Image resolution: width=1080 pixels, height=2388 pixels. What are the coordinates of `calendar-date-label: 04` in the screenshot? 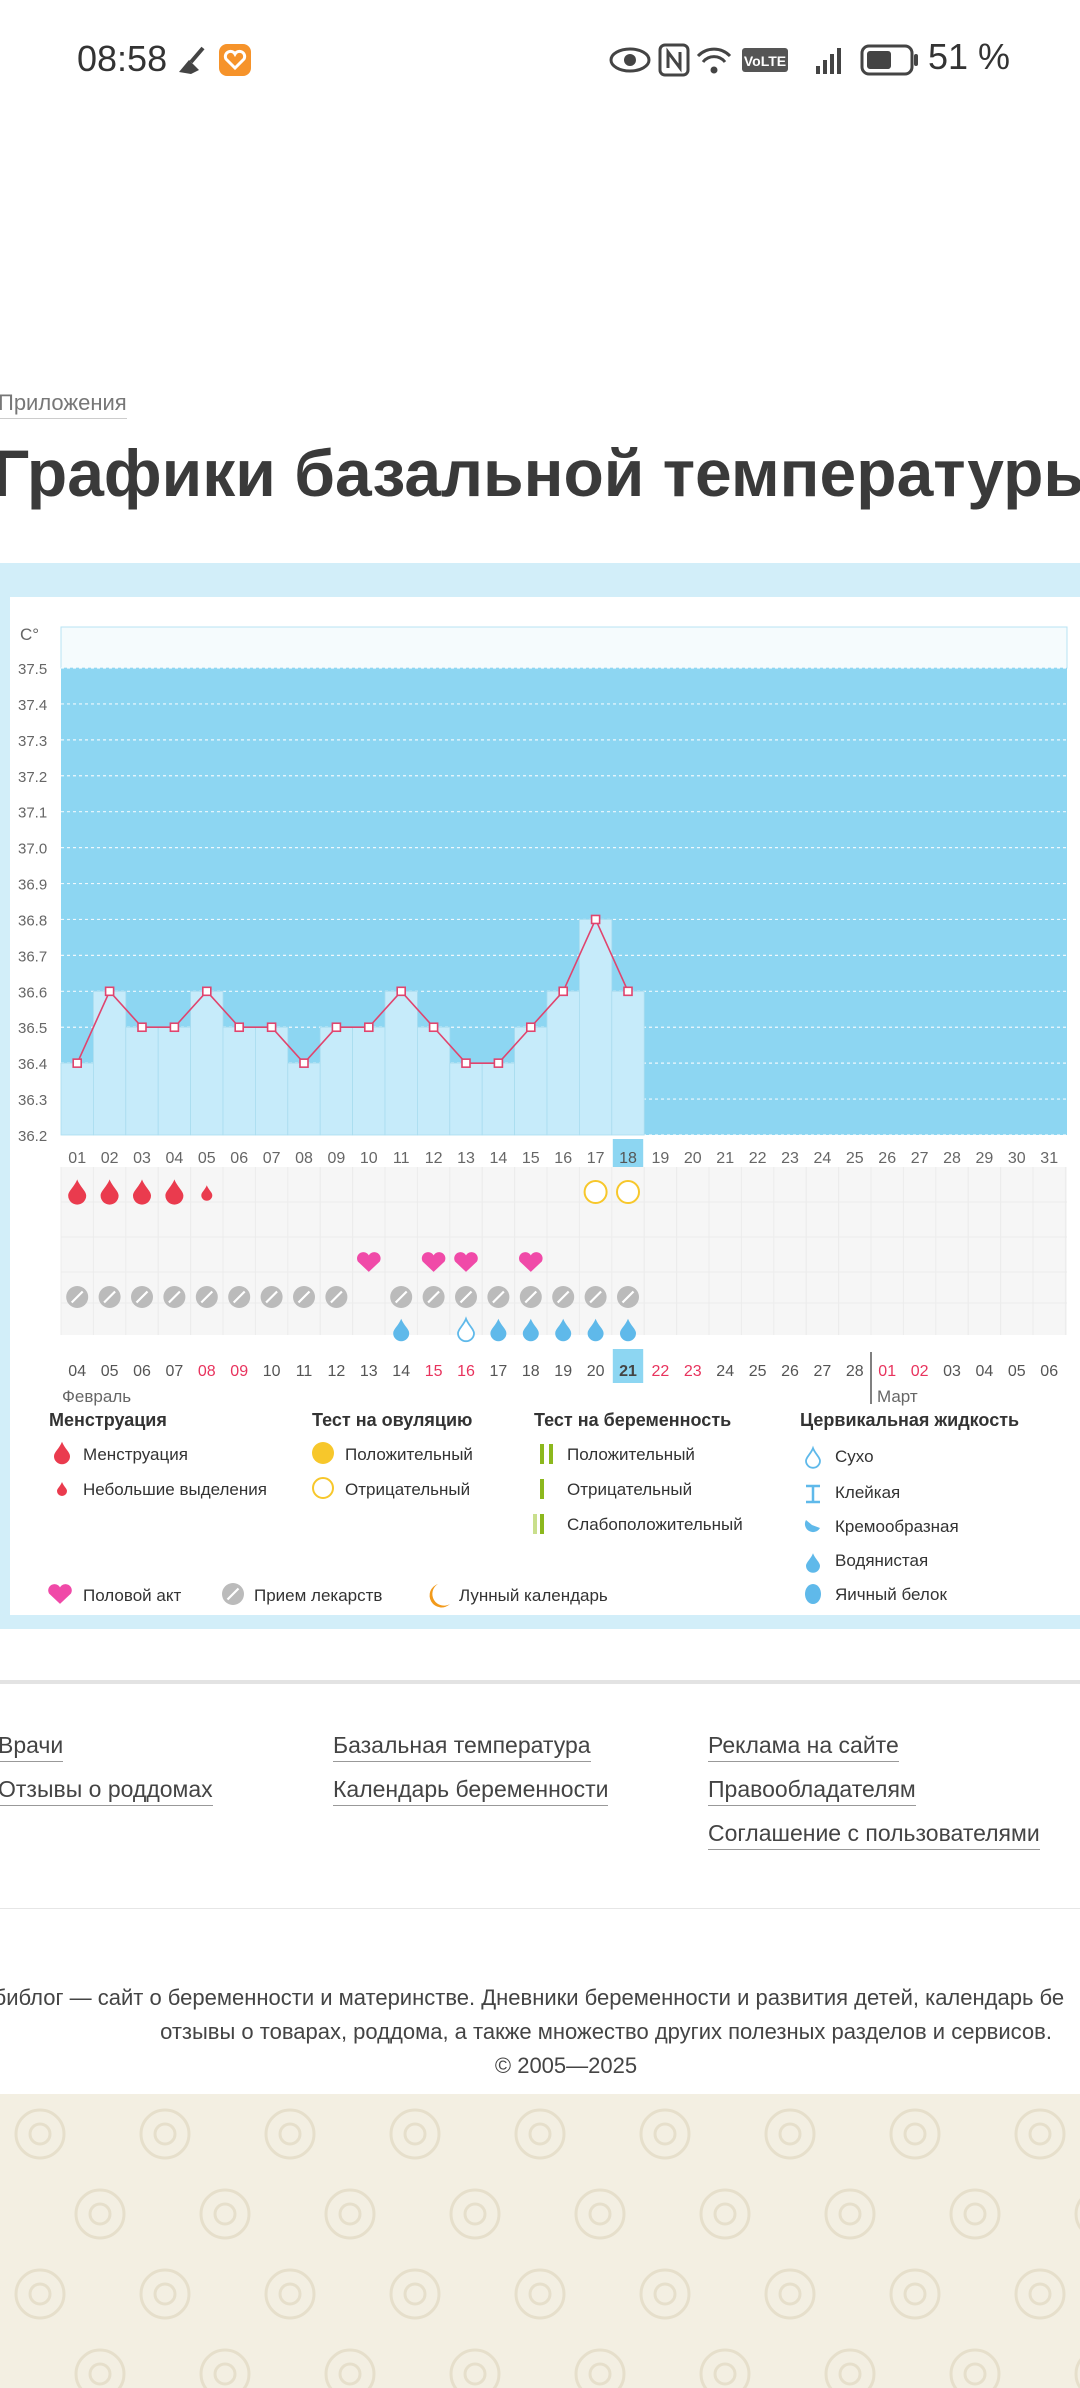 It's located at (985, 1371).